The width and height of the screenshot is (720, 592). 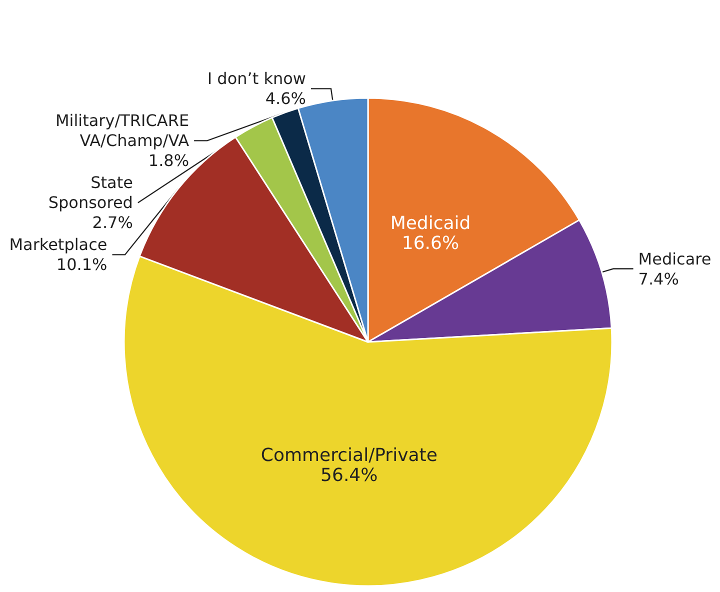 What do you see at coordinates (82, 264) in the screenshot?
I see `data-label: 10.1%` at bounding box center [82, 264].